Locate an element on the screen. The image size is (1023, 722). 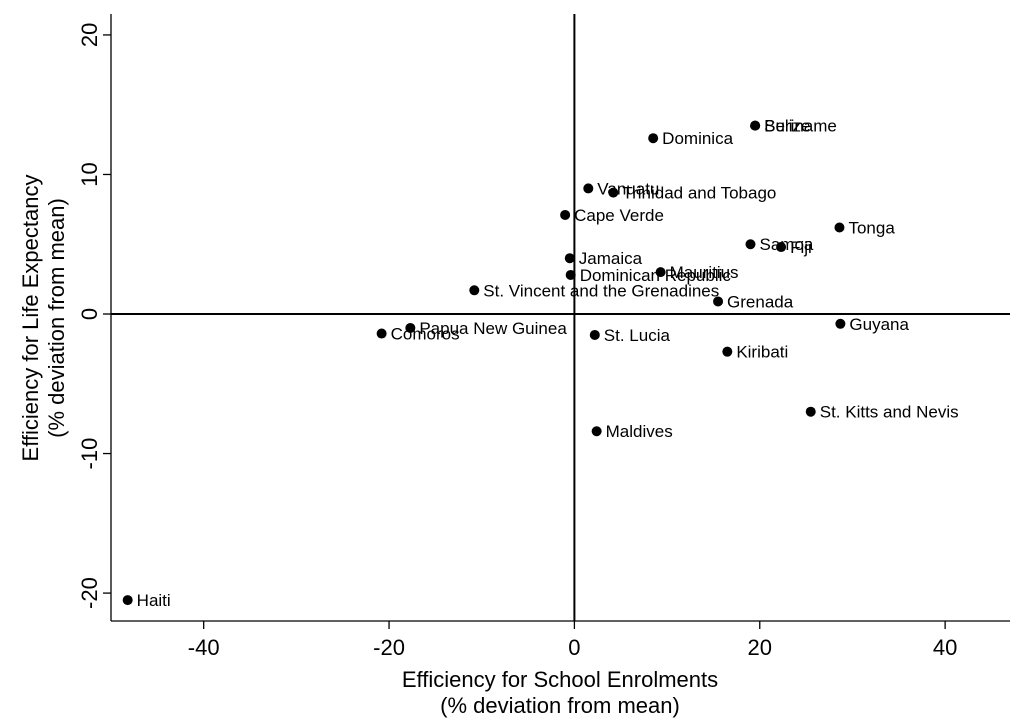
point-st-vincent-and-the-grenadines is located at coordinates (474, 290).